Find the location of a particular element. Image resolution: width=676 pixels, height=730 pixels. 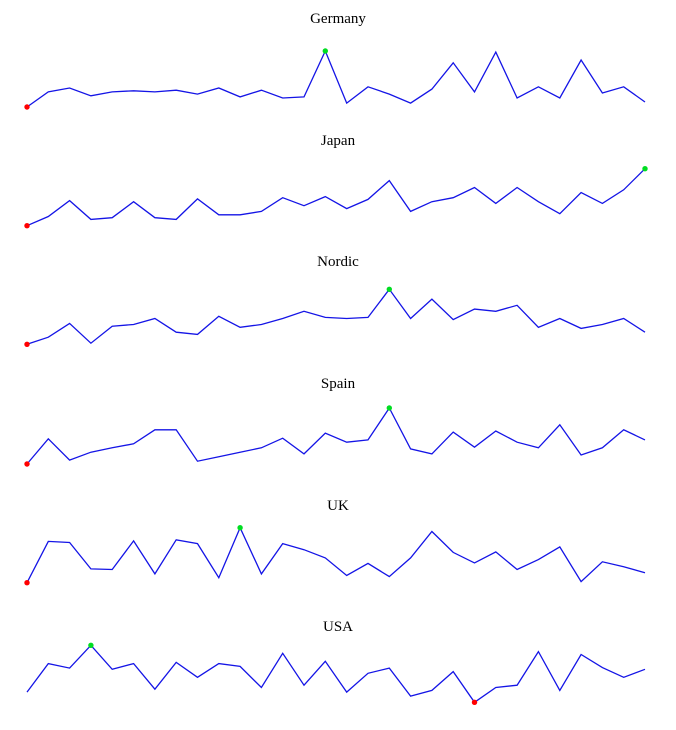

sparkline-germany is located at coordinates (335, 79).